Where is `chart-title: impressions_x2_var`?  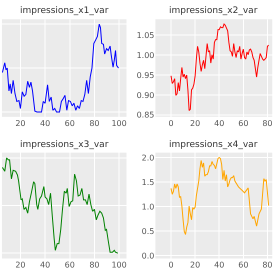 chart-title: impressions_x2_var is located at coordinates (213, 11).